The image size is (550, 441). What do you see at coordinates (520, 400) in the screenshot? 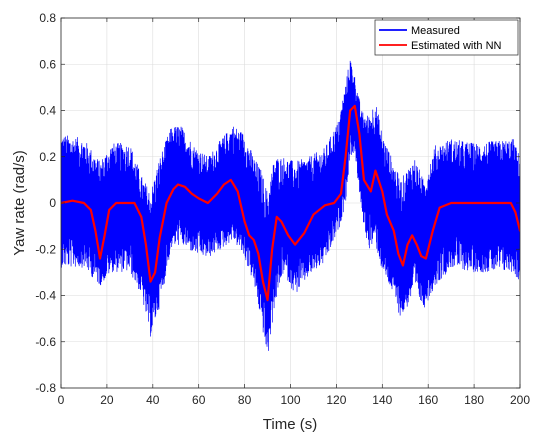
I see `x-tick-label: 200` at bounding box center [520, 400].